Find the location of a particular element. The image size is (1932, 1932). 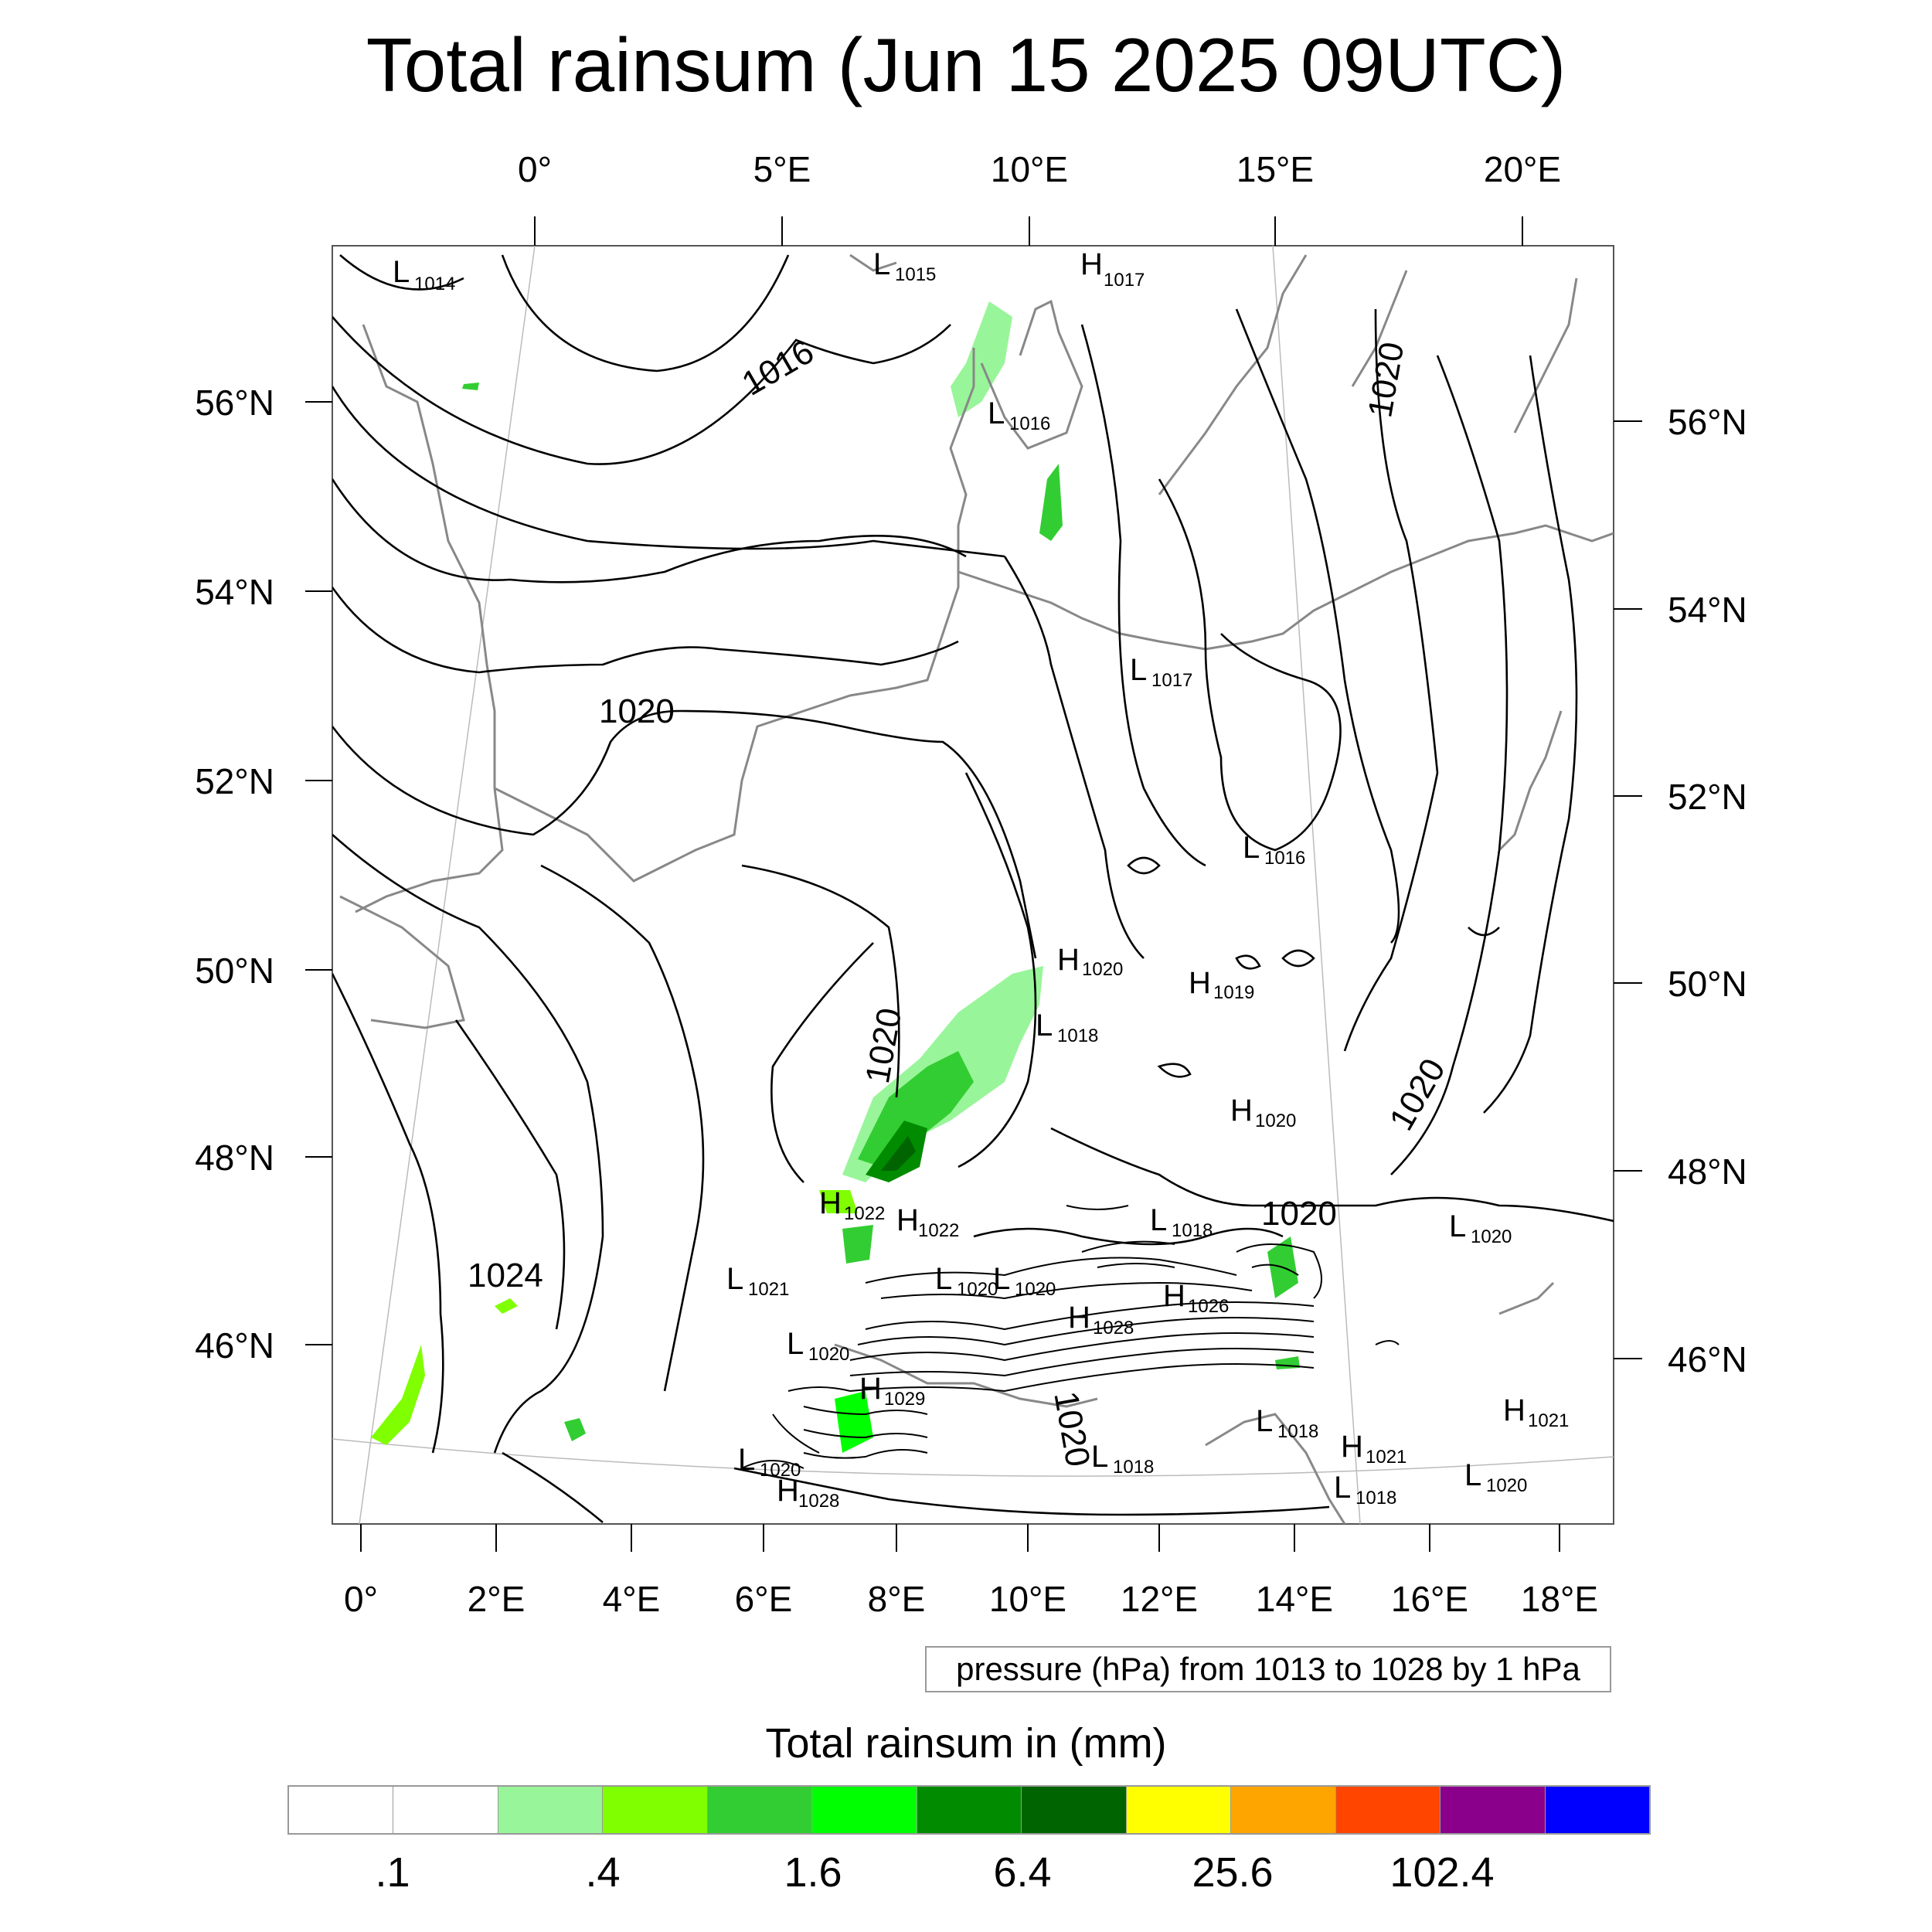

right-lat-tick: 46°N is located at coordinates (1708, 1359).